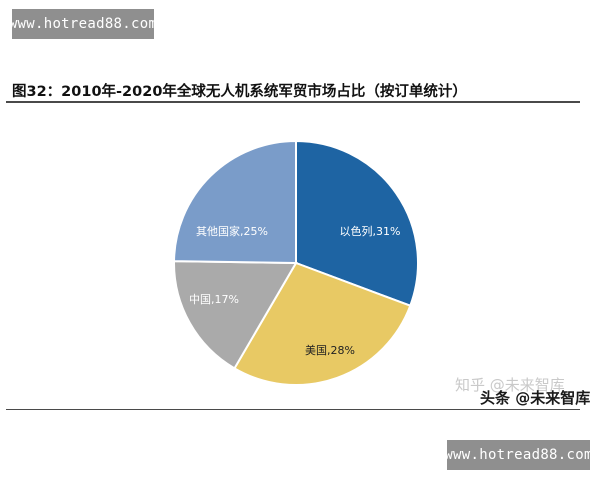  Describe the element at coordinates (518, 455) in the screenshot. I see `watermark-bottom: www.hotread88.com` at that location.